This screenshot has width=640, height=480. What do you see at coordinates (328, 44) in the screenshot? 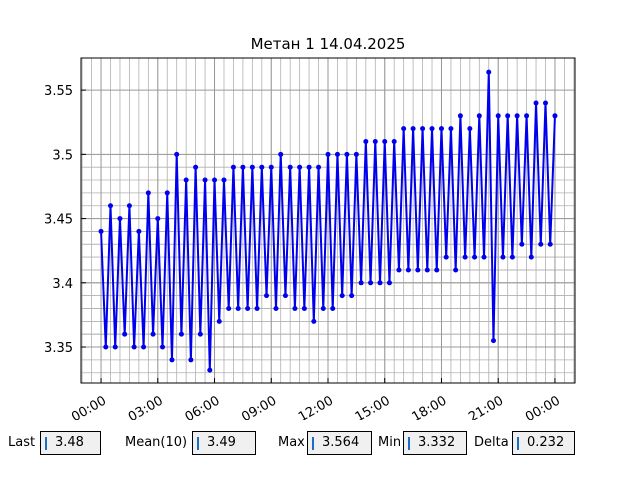
I see `chart-title: Метан 1 14.04.2025` at bounding box center [328, 44].